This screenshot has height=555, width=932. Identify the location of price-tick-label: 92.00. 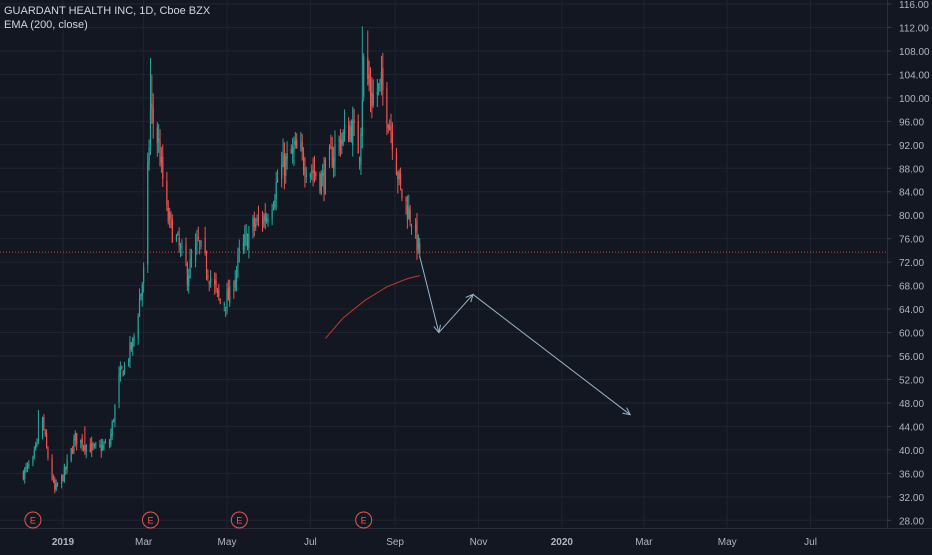
(911, 146).